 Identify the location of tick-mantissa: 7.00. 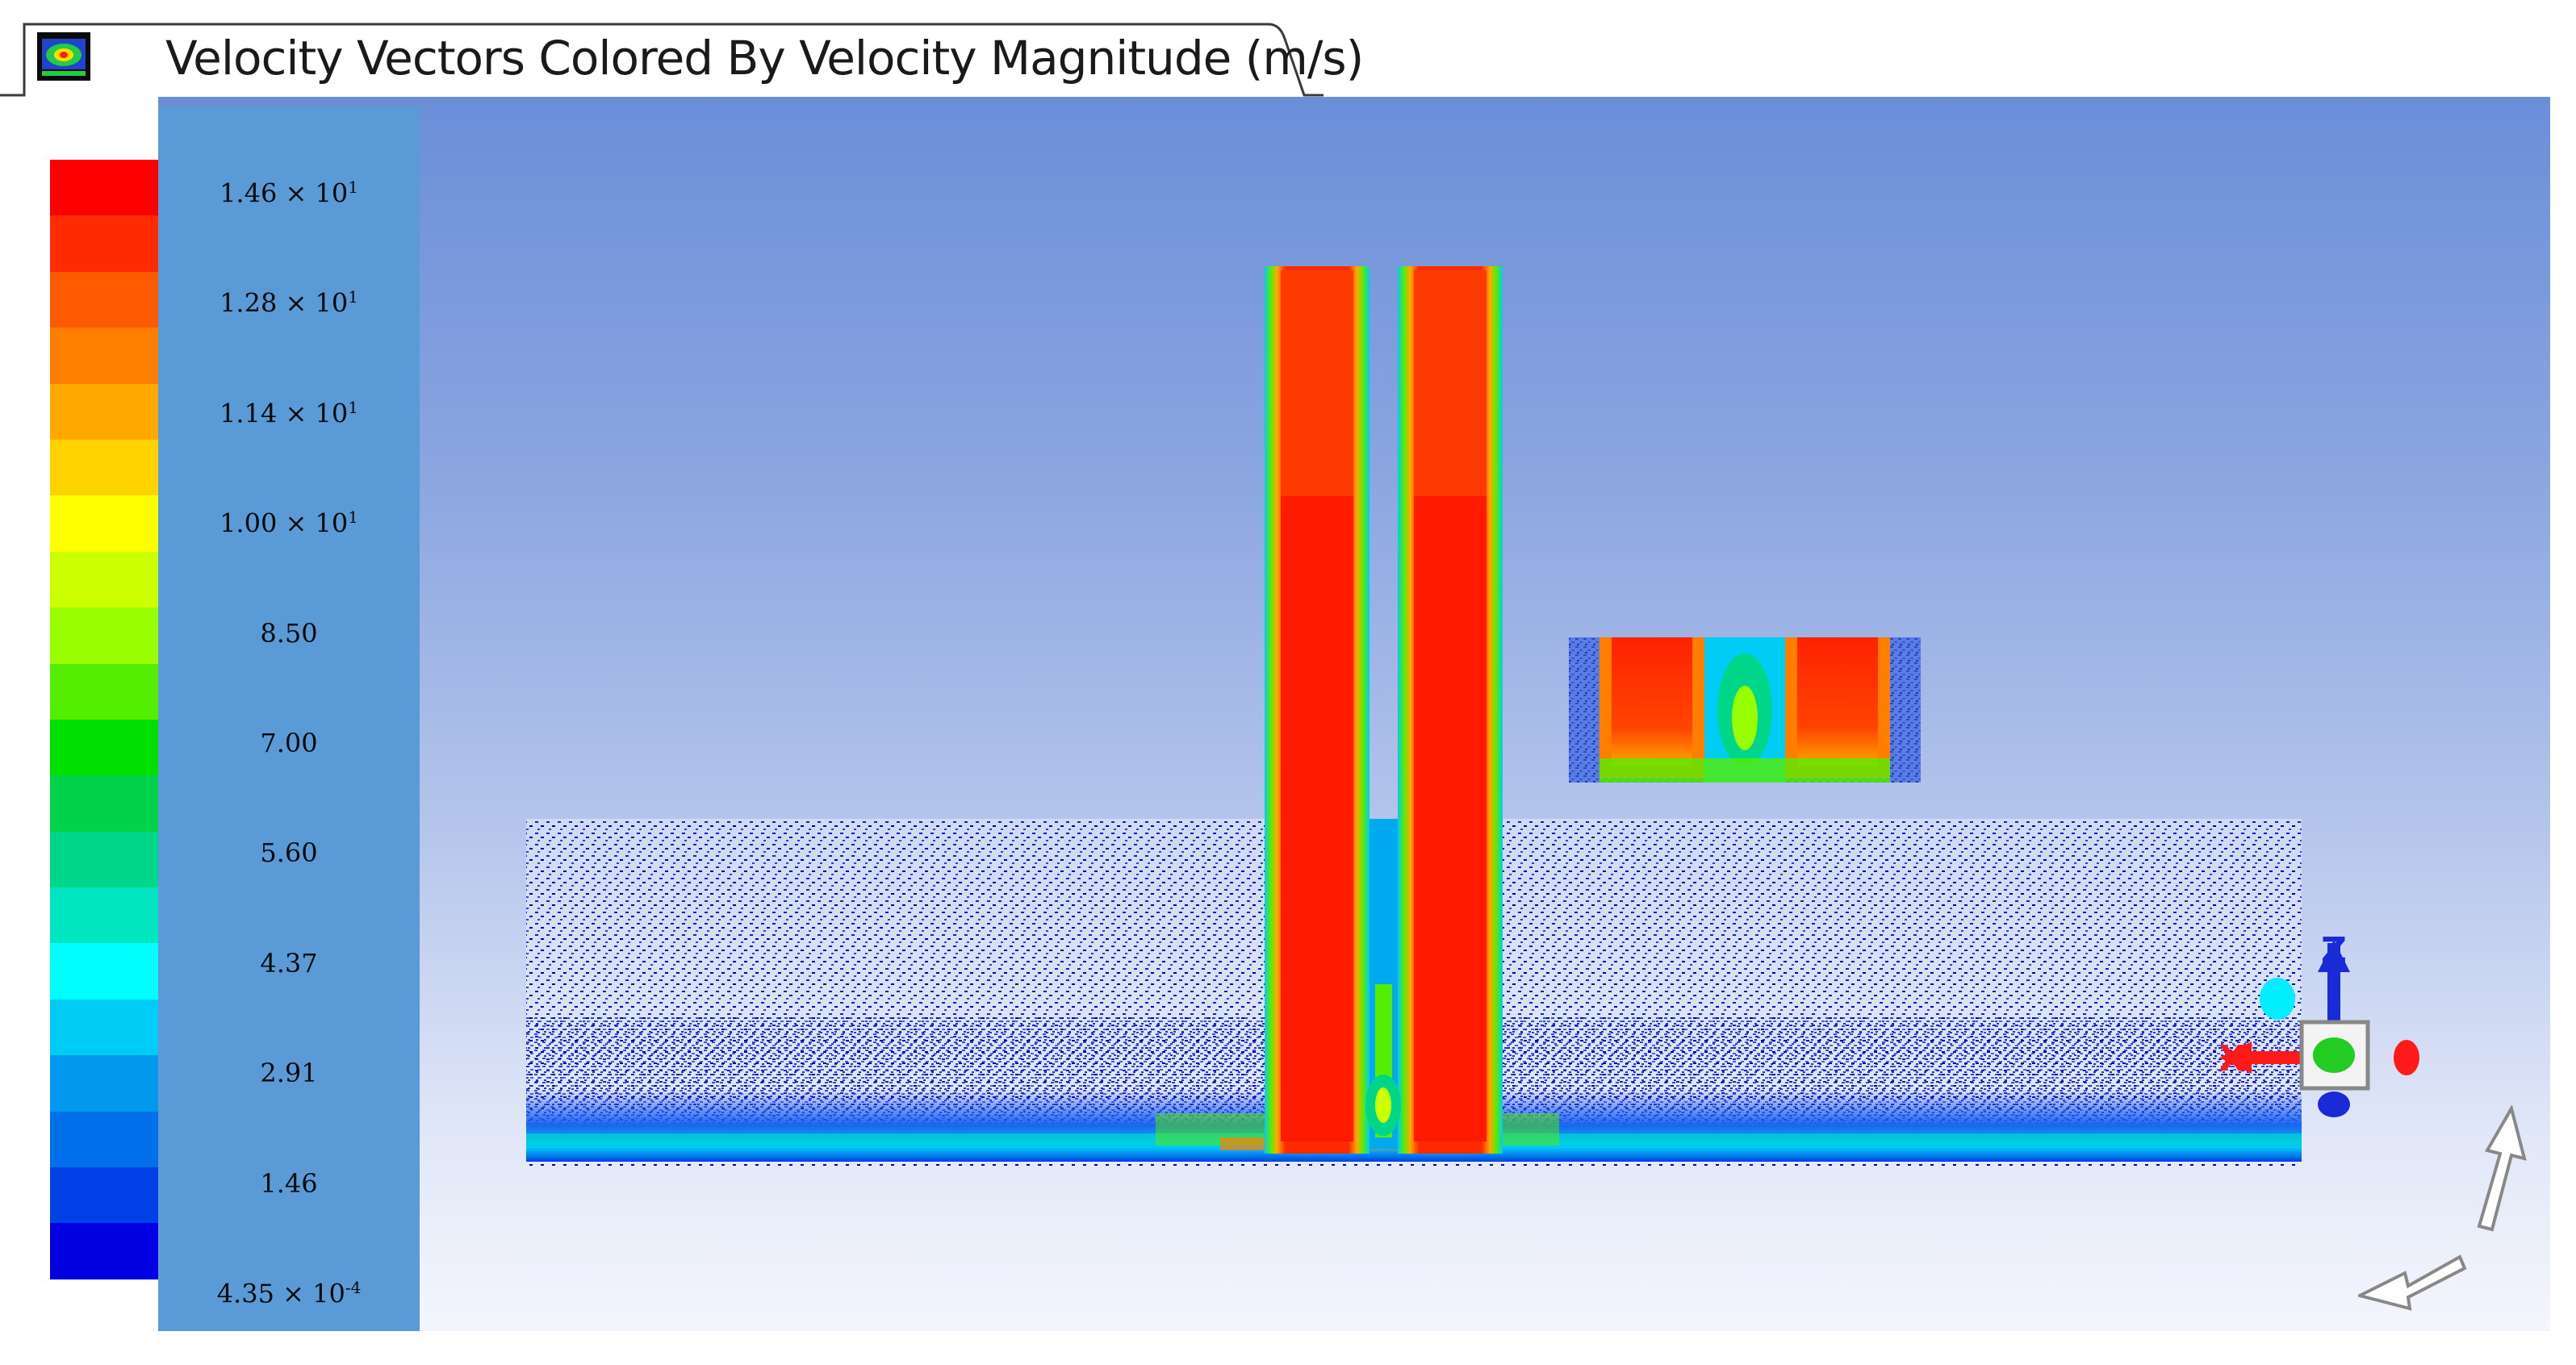
(289, 743).